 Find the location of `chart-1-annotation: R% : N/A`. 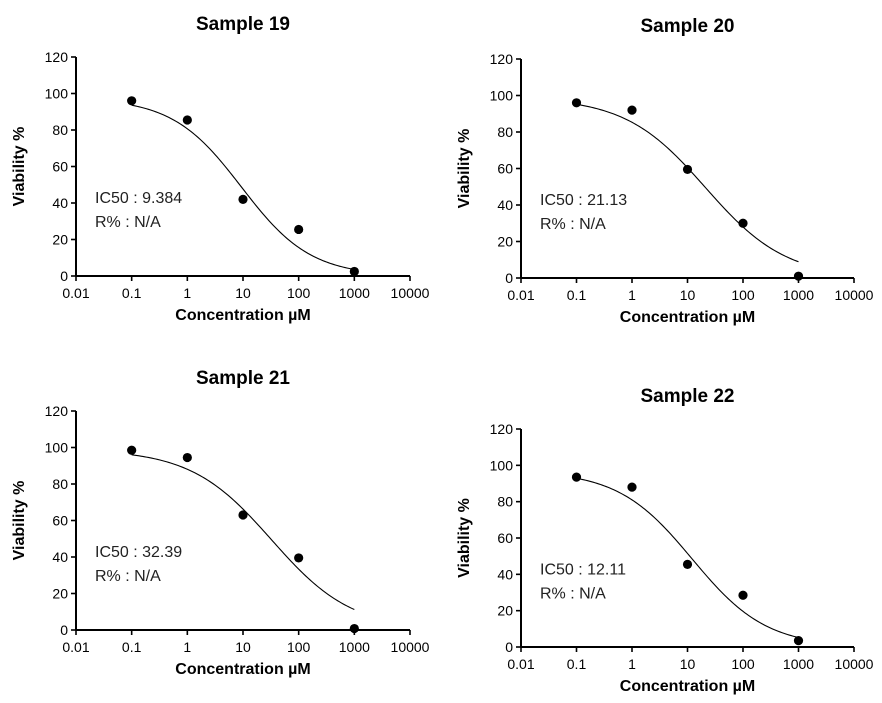

chart-1-annotation: R% : N/A is located at coordinates (128, 222).